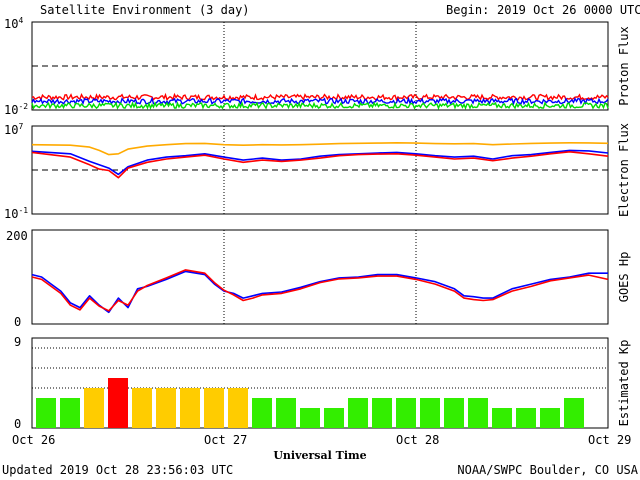 This screenshot has width=640, height=480. I want to click on proton-ytick-bottom: 10-2, so click(16, 109).